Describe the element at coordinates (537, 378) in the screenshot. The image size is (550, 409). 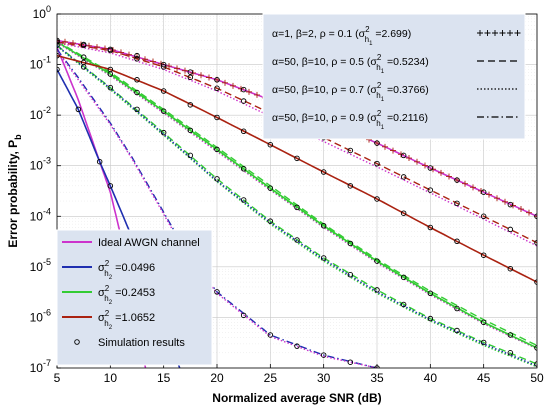
I see `x-tick-label: 50` at that location.